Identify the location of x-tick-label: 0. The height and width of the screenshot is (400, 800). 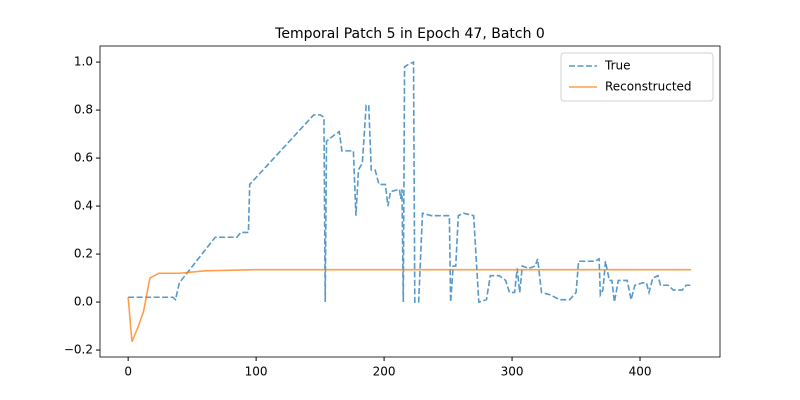
(128, 372).